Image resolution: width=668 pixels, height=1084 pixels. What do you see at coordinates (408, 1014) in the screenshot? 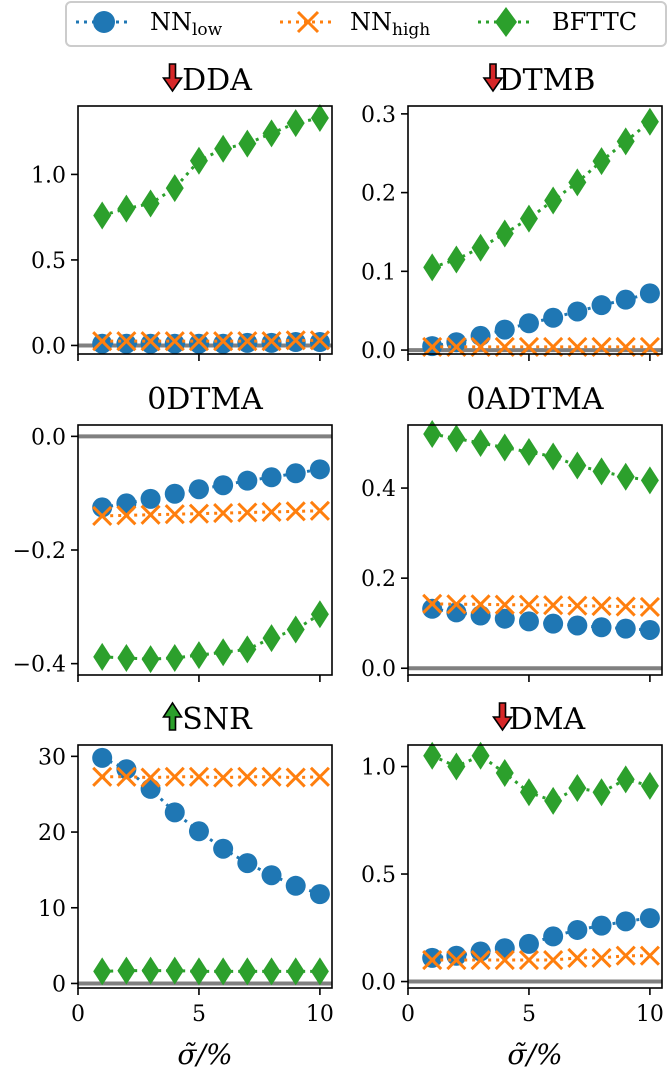
I see `x-tick-label-dma-0: 0` at bounding box center [408, 1014].